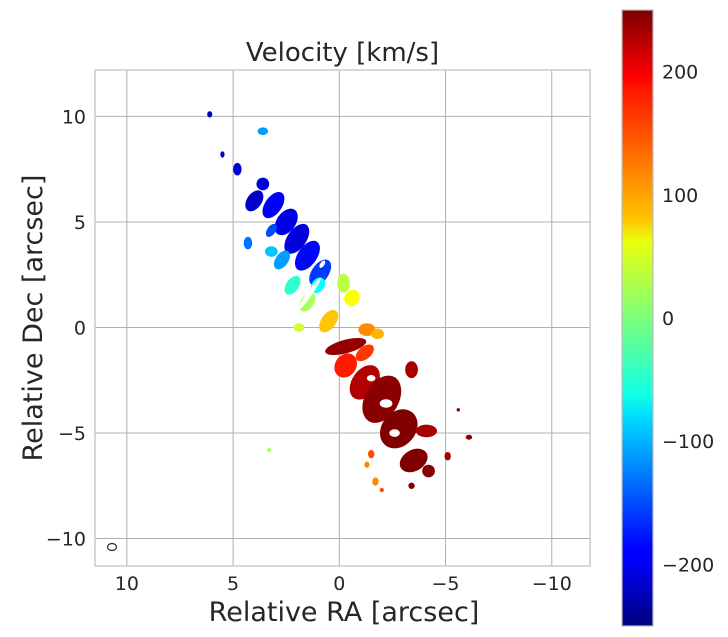 The width and height of the screenshot is (728, 637). I want to click on x-tick-label: −5, so click(446, 584).